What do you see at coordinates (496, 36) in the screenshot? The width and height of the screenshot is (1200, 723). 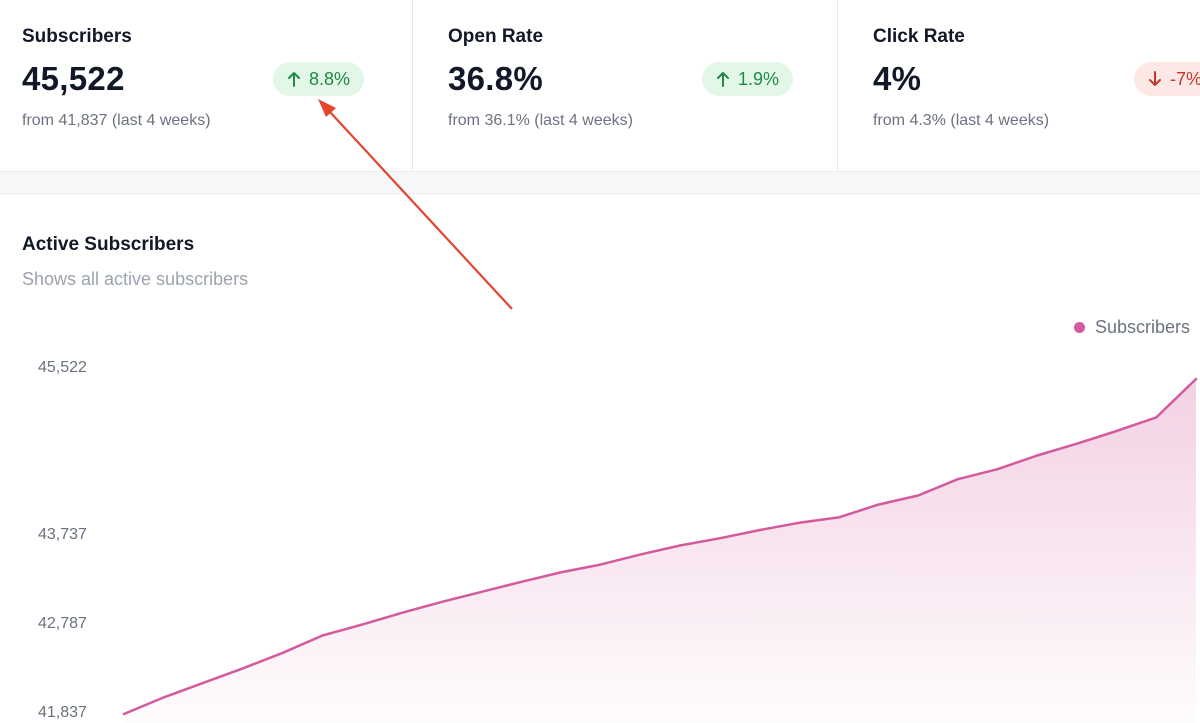 I see `stat-title: Open Rate` at bounding box center [496, 36].